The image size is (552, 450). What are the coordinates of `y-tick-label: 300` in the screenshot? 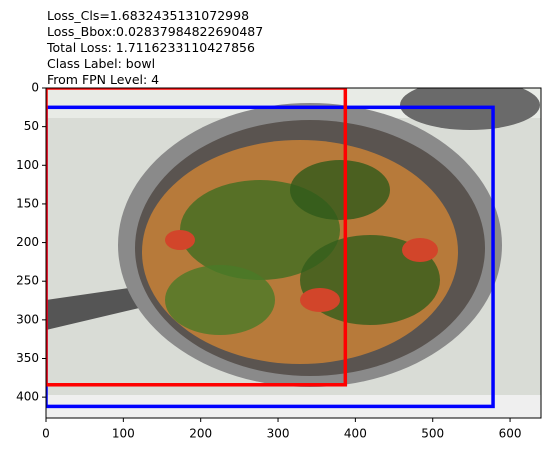 It's located at (27, 319).